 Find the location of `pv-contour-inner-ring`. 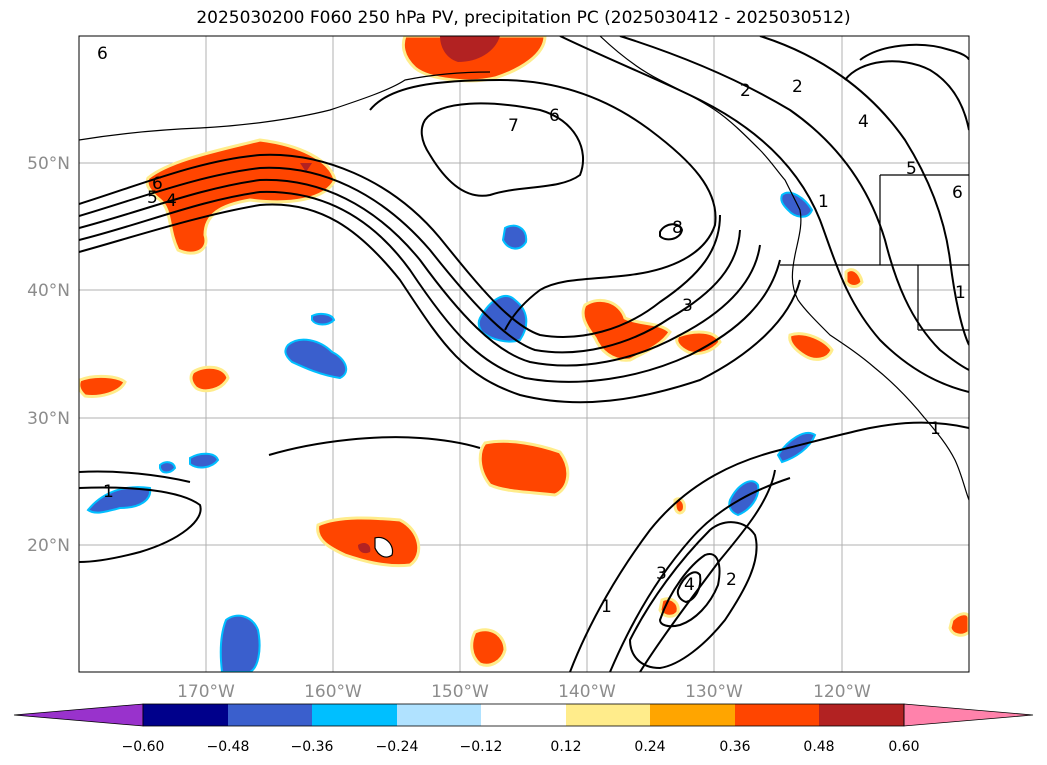

pv-contour-inner-ring is located at coordinates (543, 204).